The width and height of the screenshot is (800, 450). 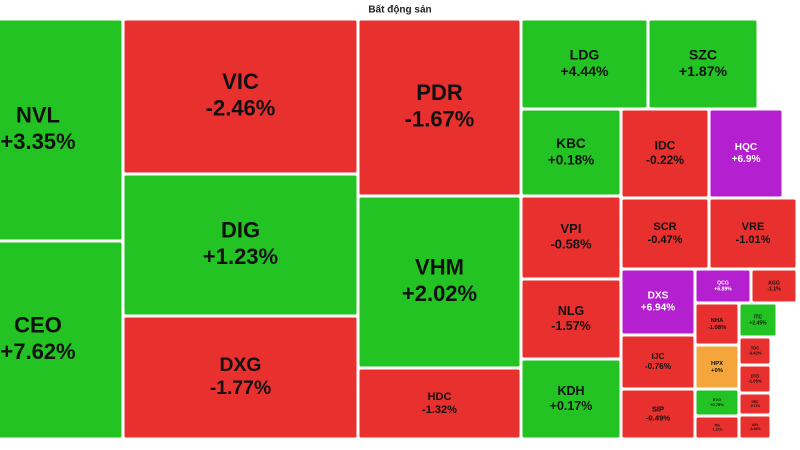 What do you see at coordinates (754, 381) in the screenshot?
I see `change-label: -1.05%` at bounding box center [754, 381].